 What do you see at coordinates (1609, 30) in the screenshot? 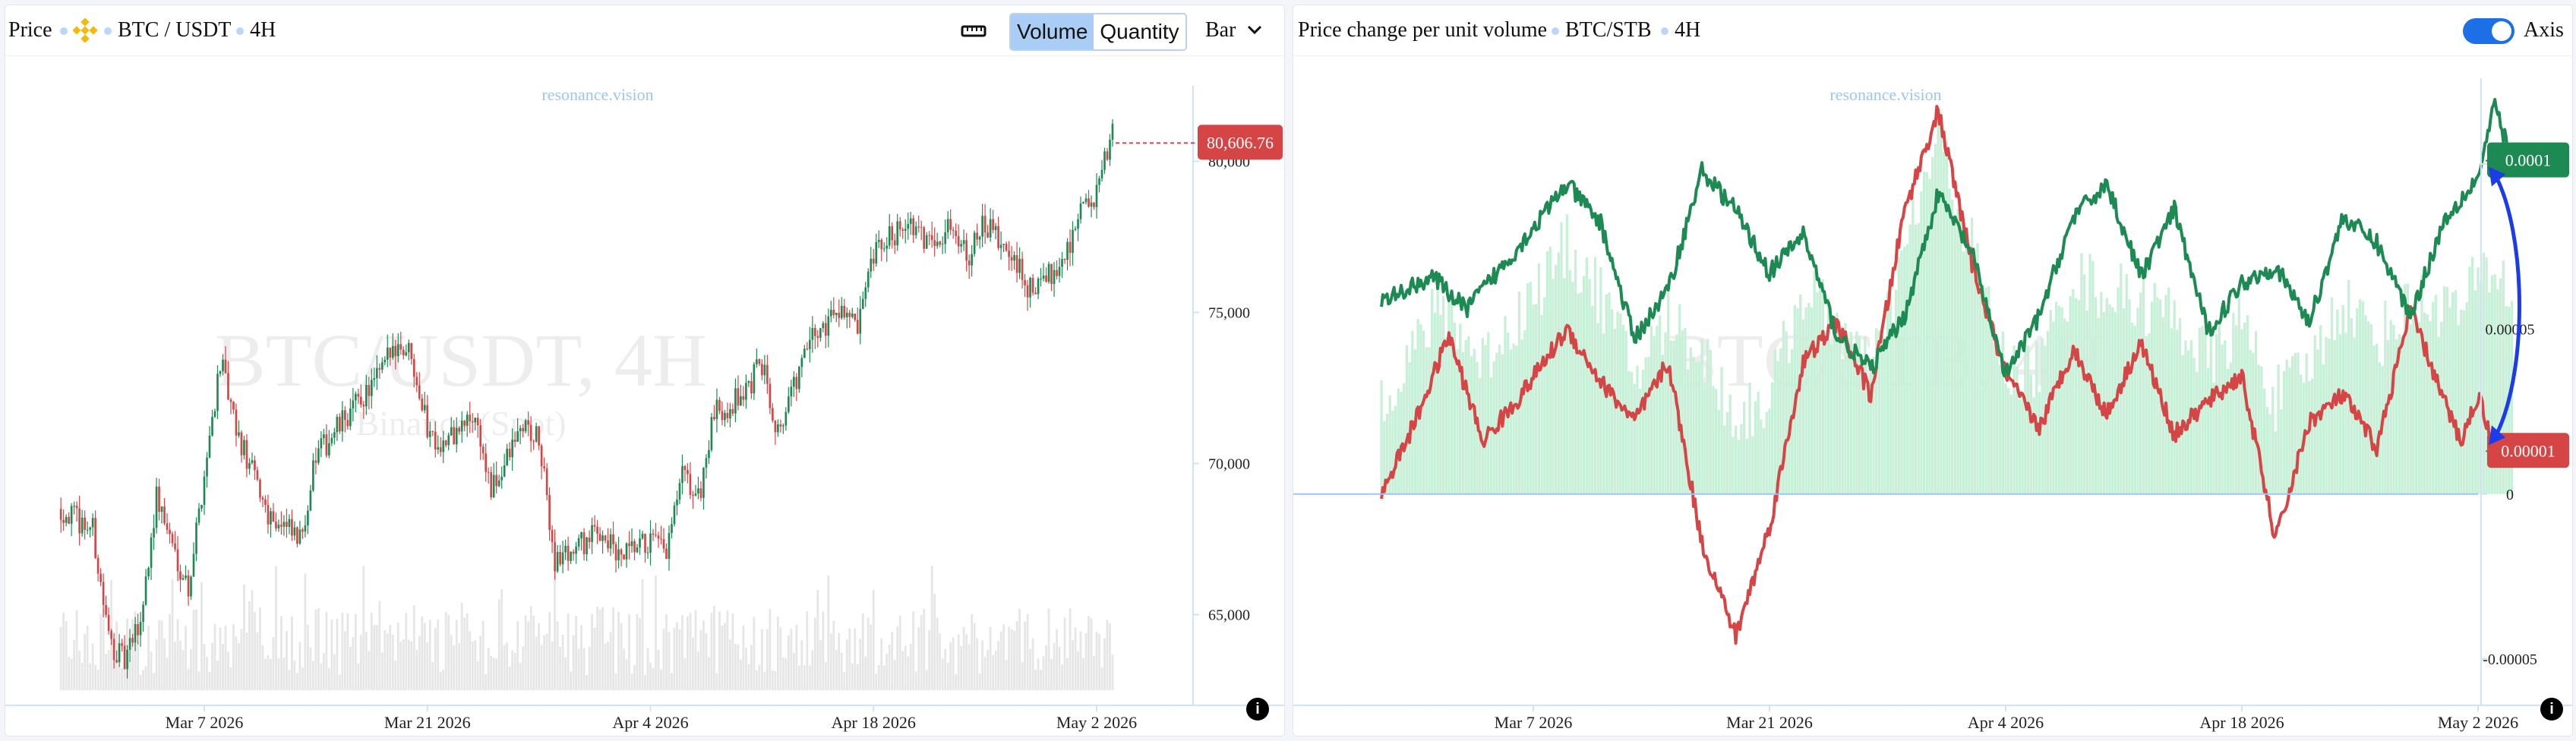
I see `pair-label: BTC/STB` at bounding box center [1609, 30].